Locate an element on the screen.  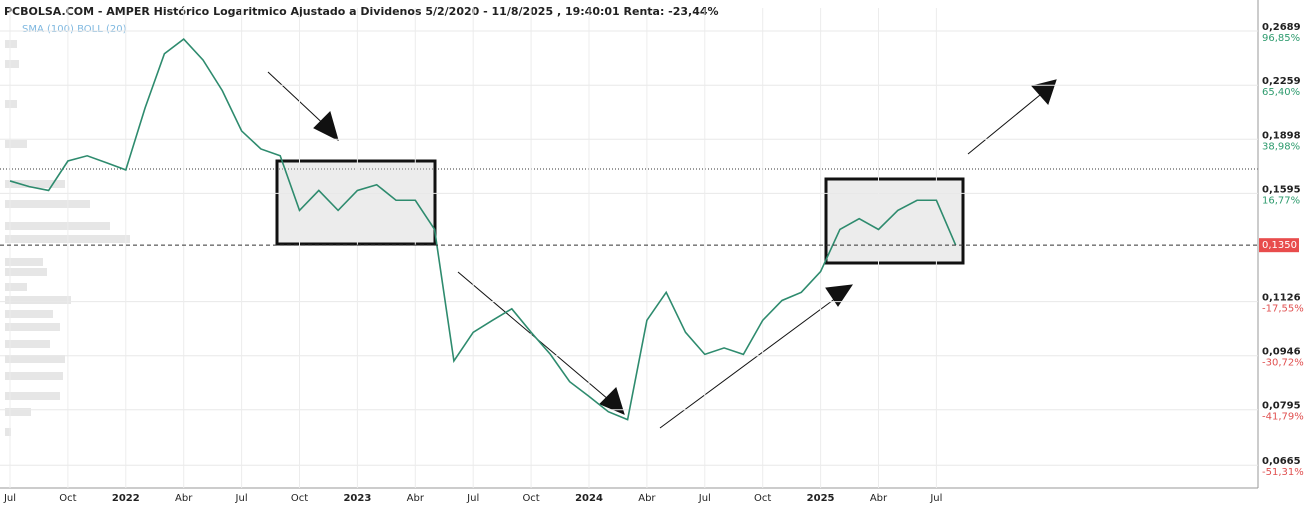
x-tick-label: 2023 is located at coordinates (357, 498).